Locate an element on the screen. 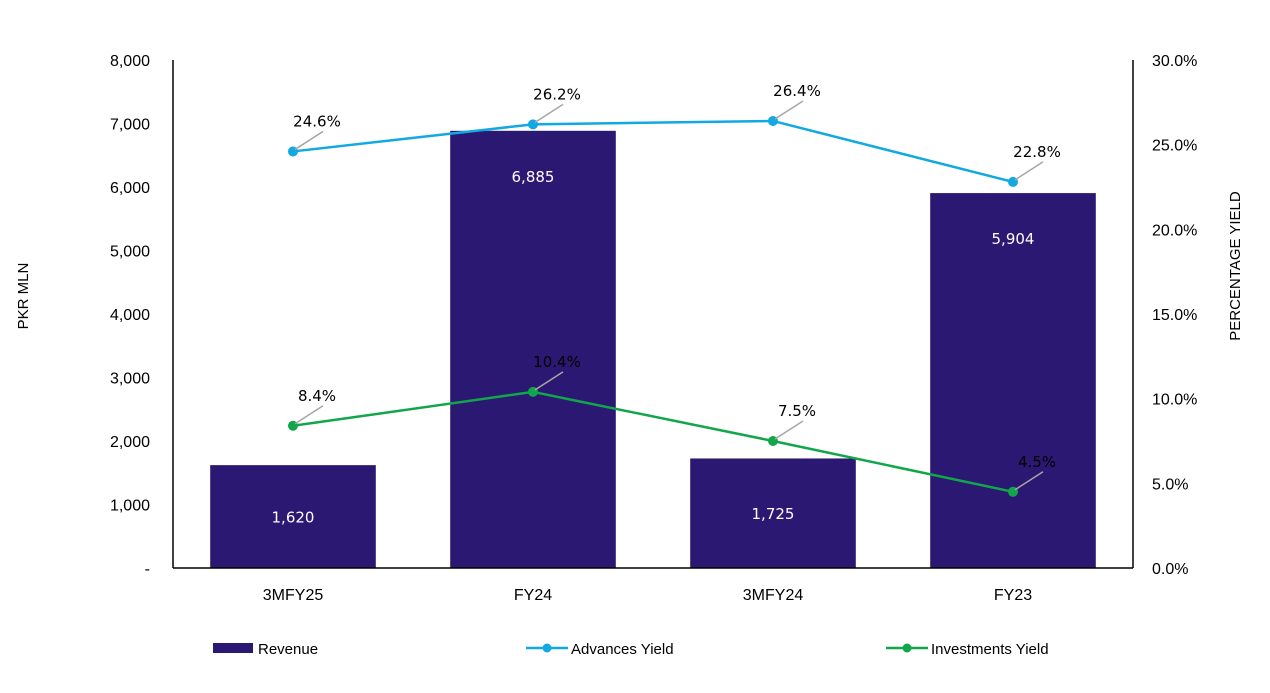 Image resolution: width=1270 pixels, height=693 pixels. point-data-label: 24.6% is located at coordinates (317, 121).